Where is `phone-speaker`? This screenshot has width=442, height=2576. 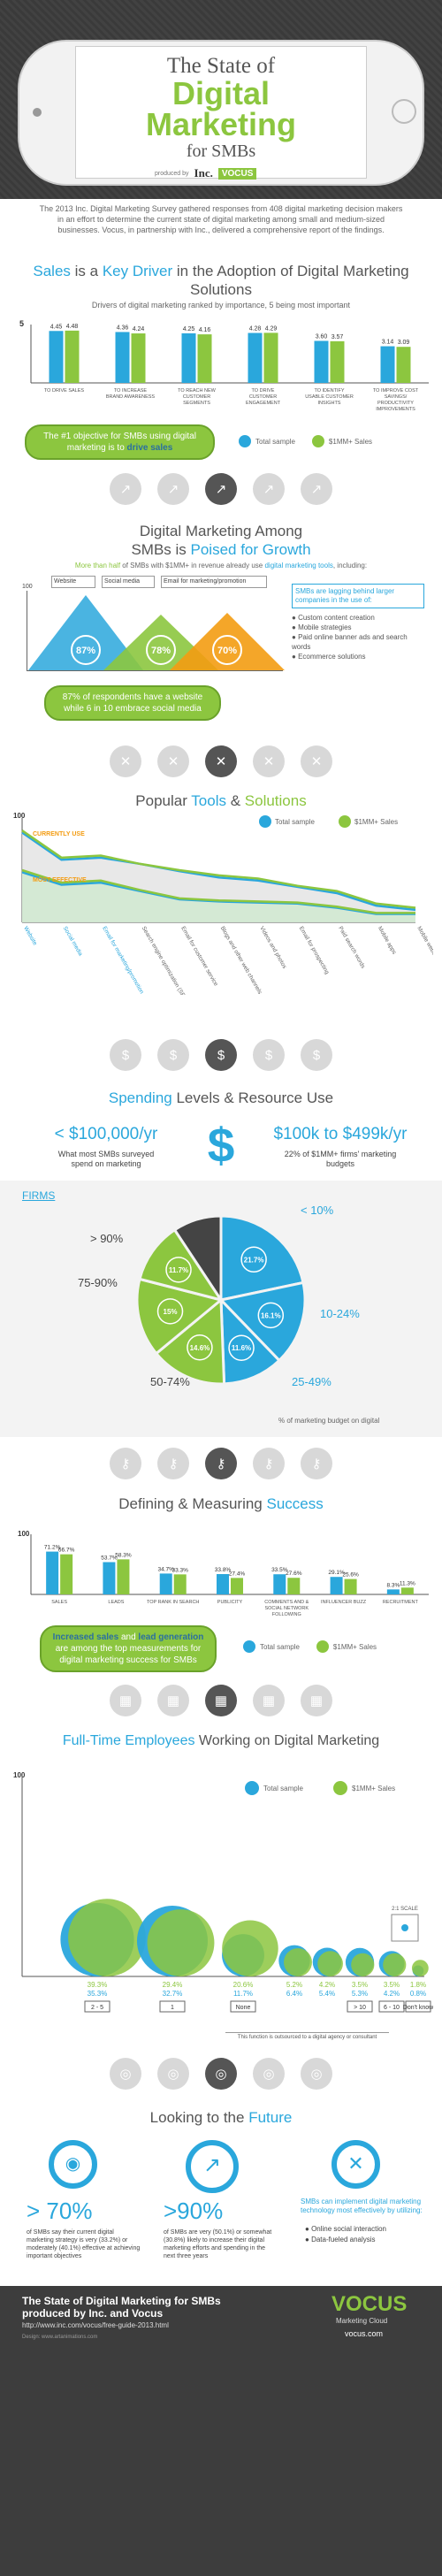 phone-speaker is located at coordinates (37, 113).